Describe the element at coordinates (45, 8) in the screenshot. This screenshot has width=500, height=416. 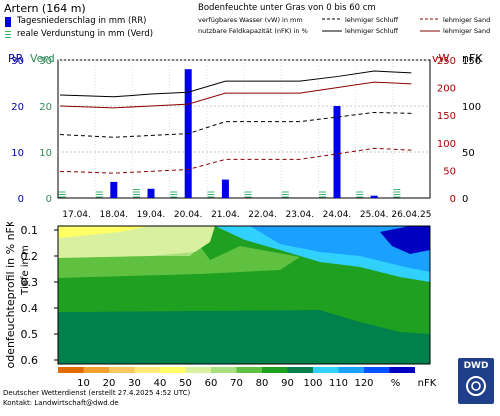
I see `station-title: Artern (164 m)` at that location.